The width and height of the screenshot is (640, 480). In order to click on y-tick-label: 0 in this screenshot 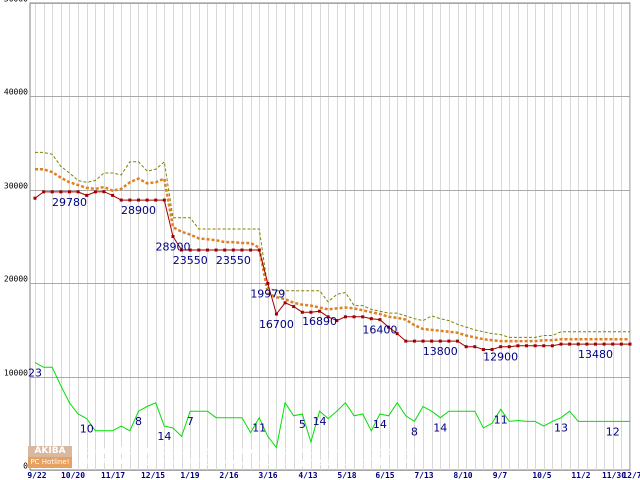, I will do `click(25, 466)`.